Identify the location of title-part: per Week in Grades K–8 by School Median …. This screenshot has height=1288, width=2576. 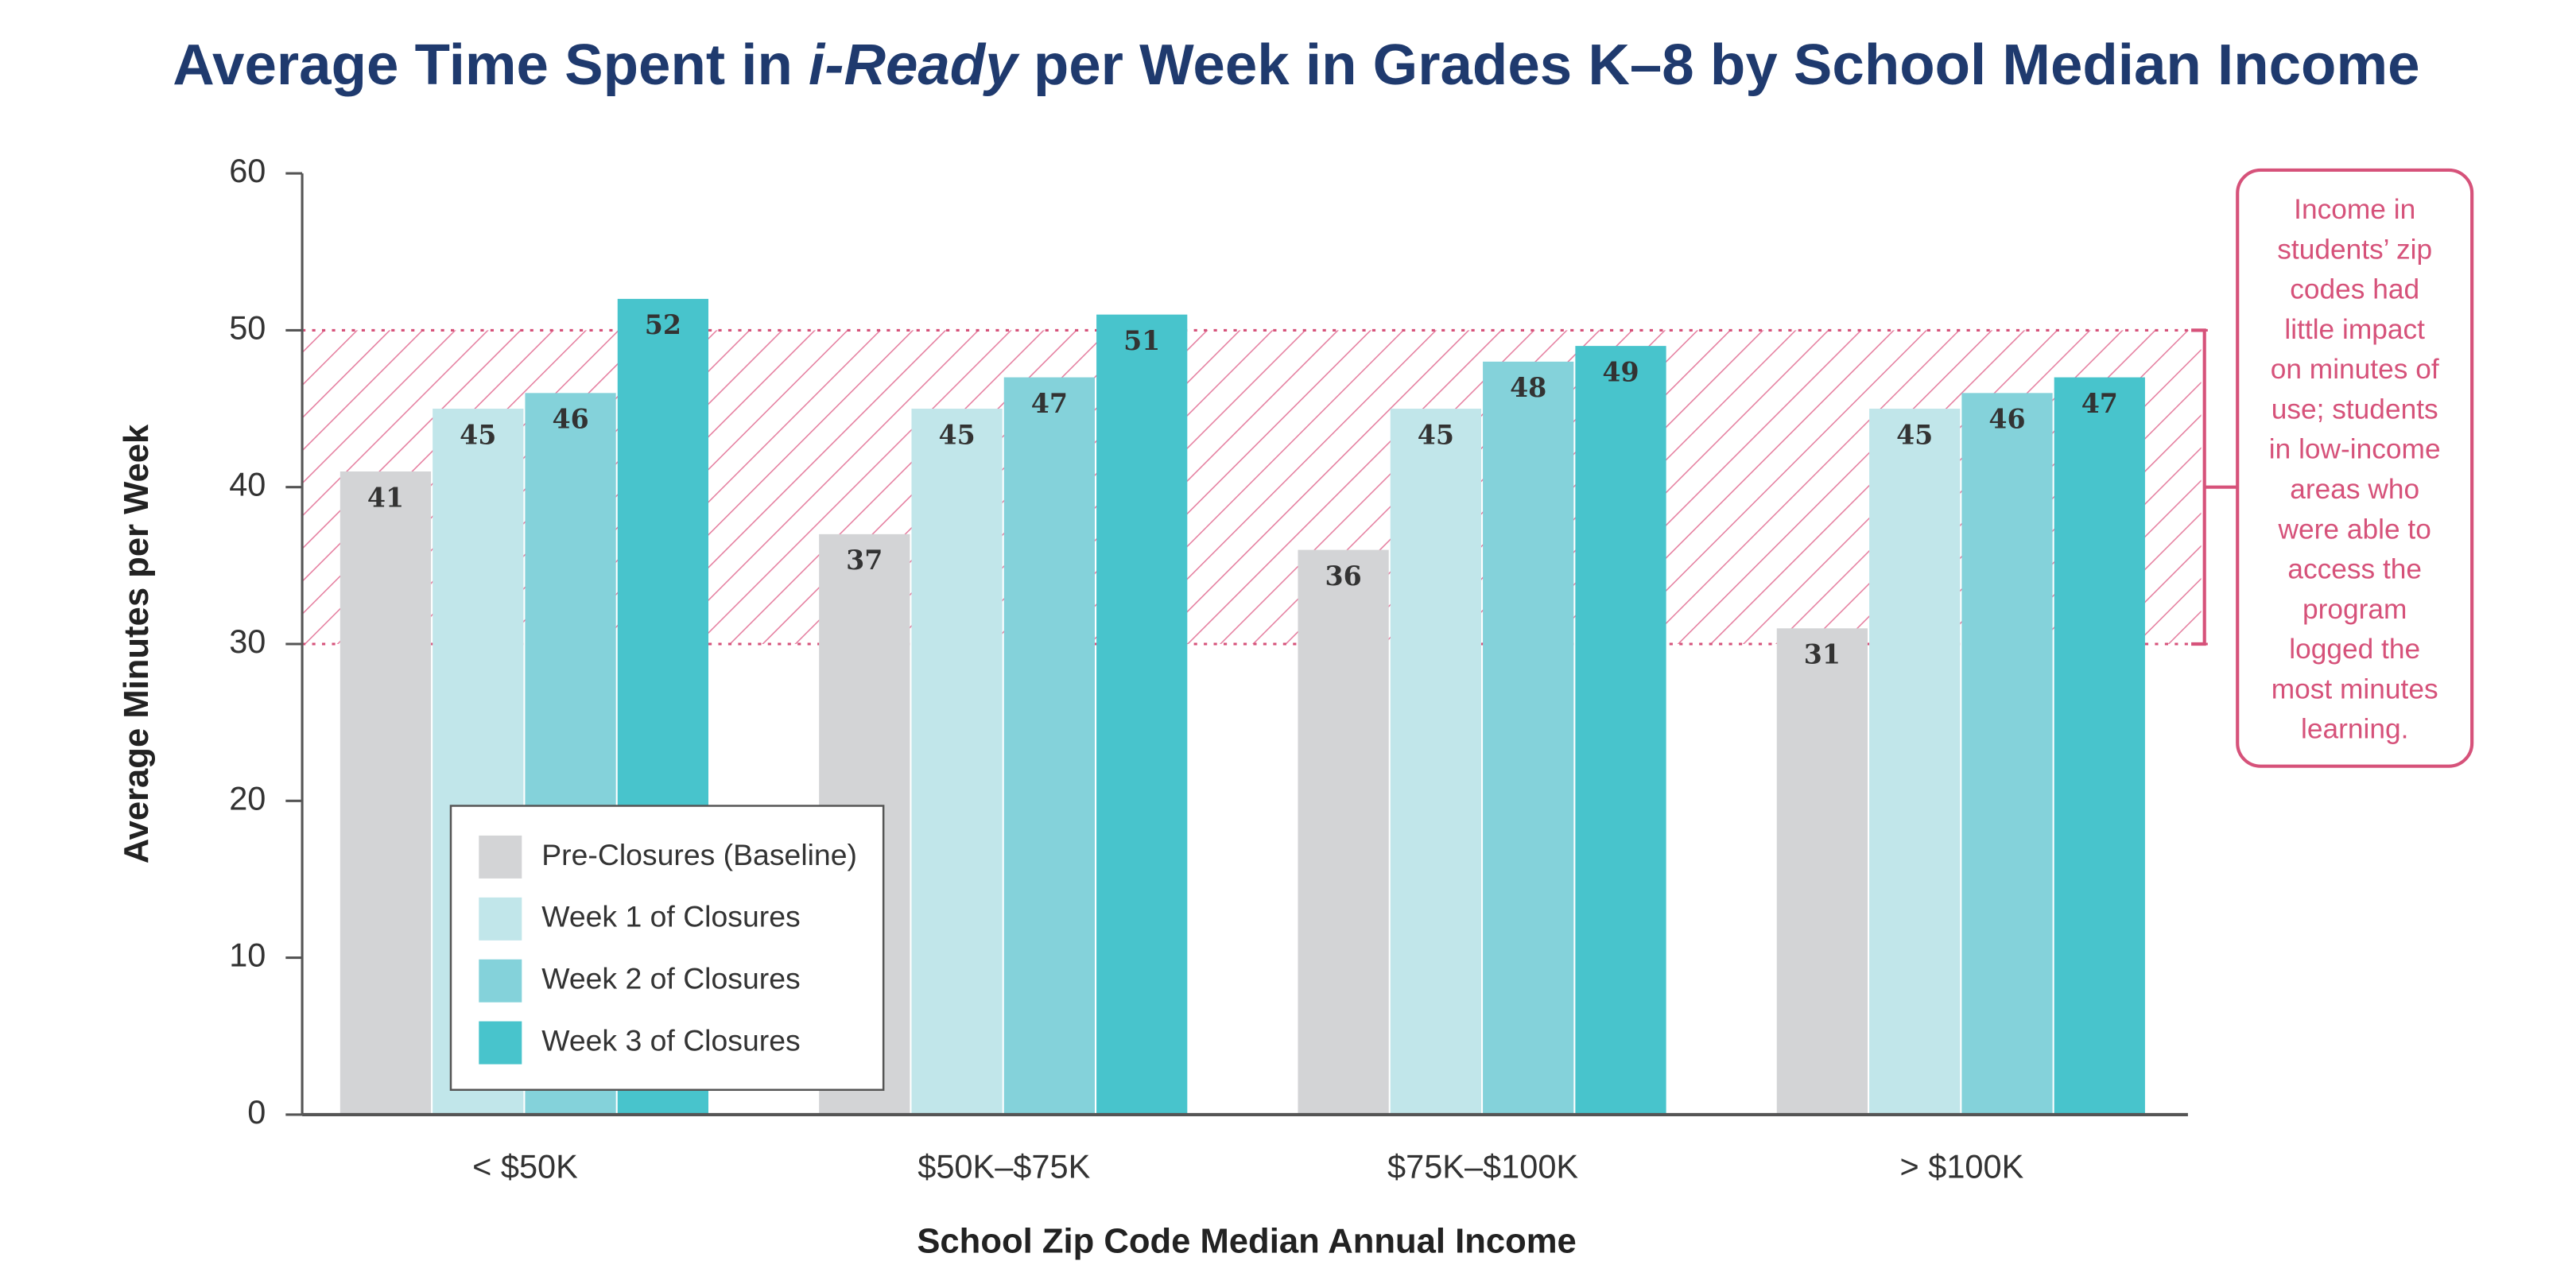
(1719, 65).